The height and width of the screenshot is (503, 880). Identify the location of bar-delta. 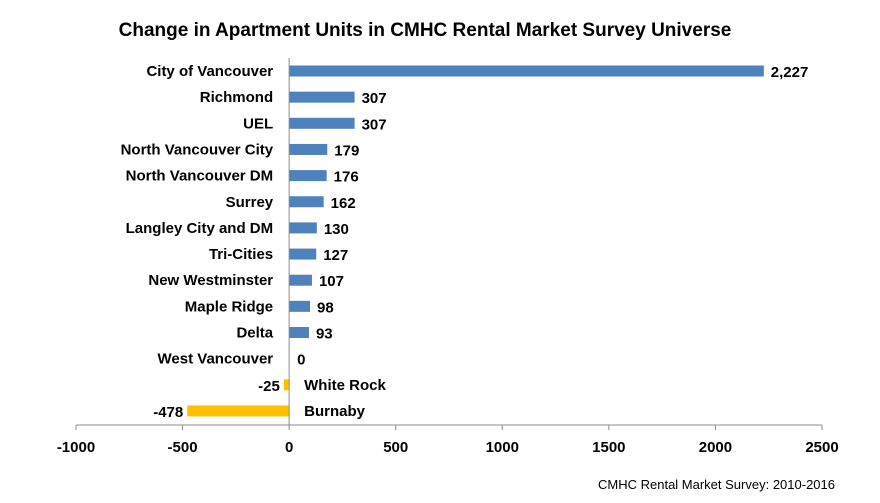
(299, 332).